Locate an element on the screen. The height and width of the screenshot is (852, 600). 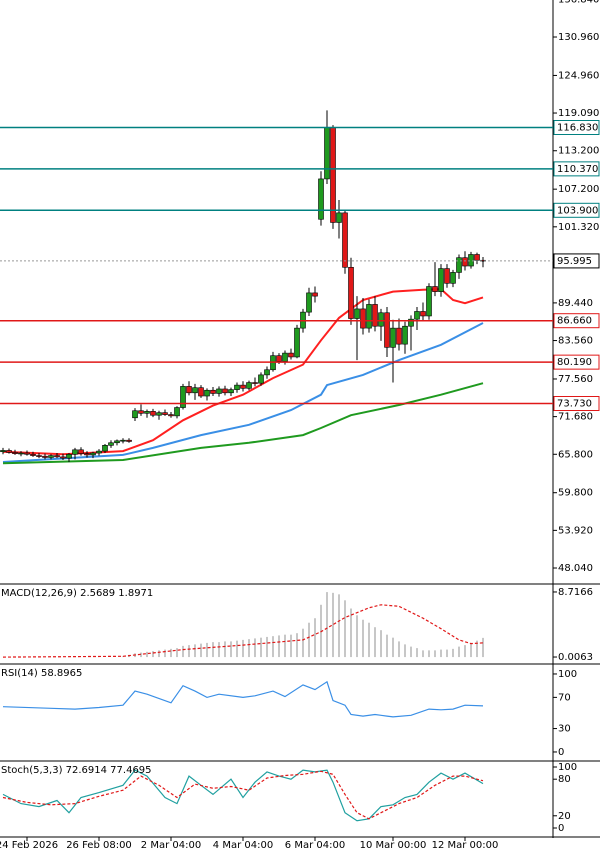
level-label: 86.660 is located at coordinates (574, 321).